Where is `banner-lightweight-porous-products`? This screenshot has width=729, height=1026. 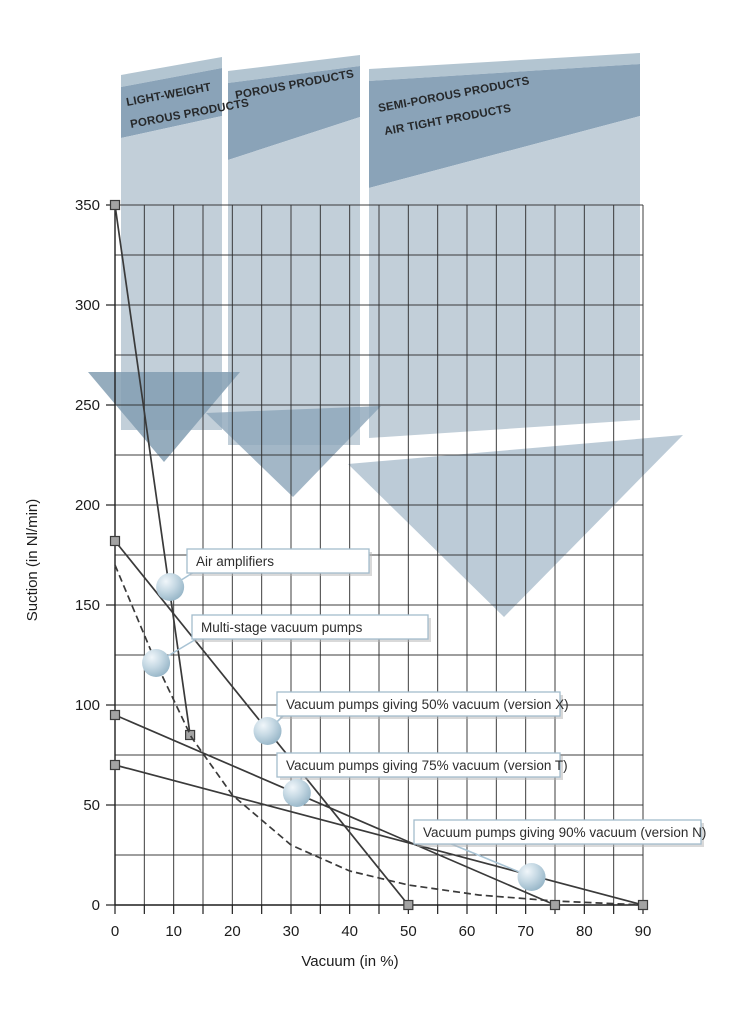 banner-lightweight-porous-products is located at coordinates (171, 243).